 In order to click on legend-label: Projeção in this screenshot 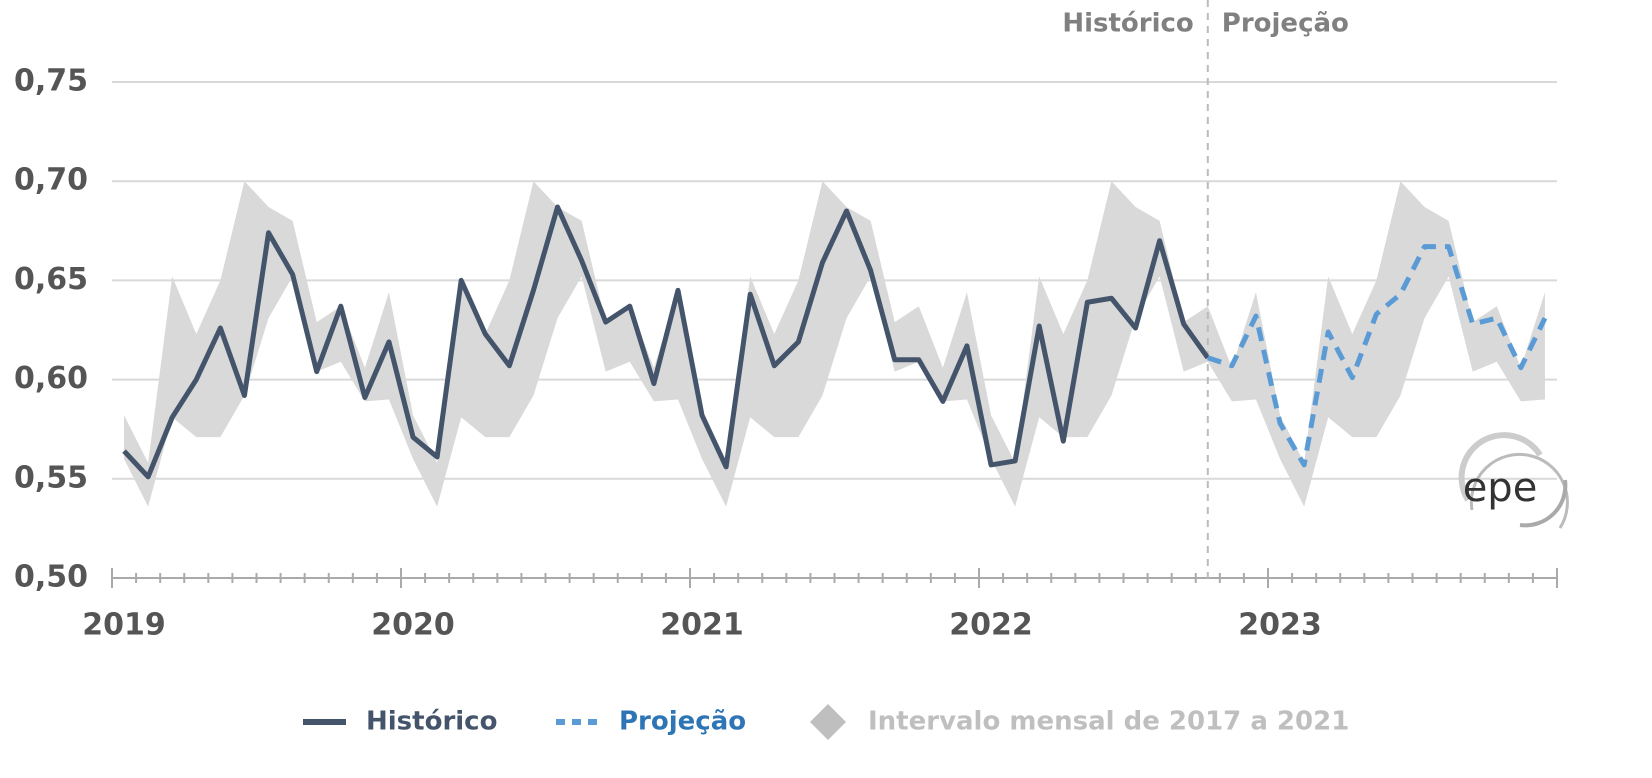, I will do `click(682, 722)`.